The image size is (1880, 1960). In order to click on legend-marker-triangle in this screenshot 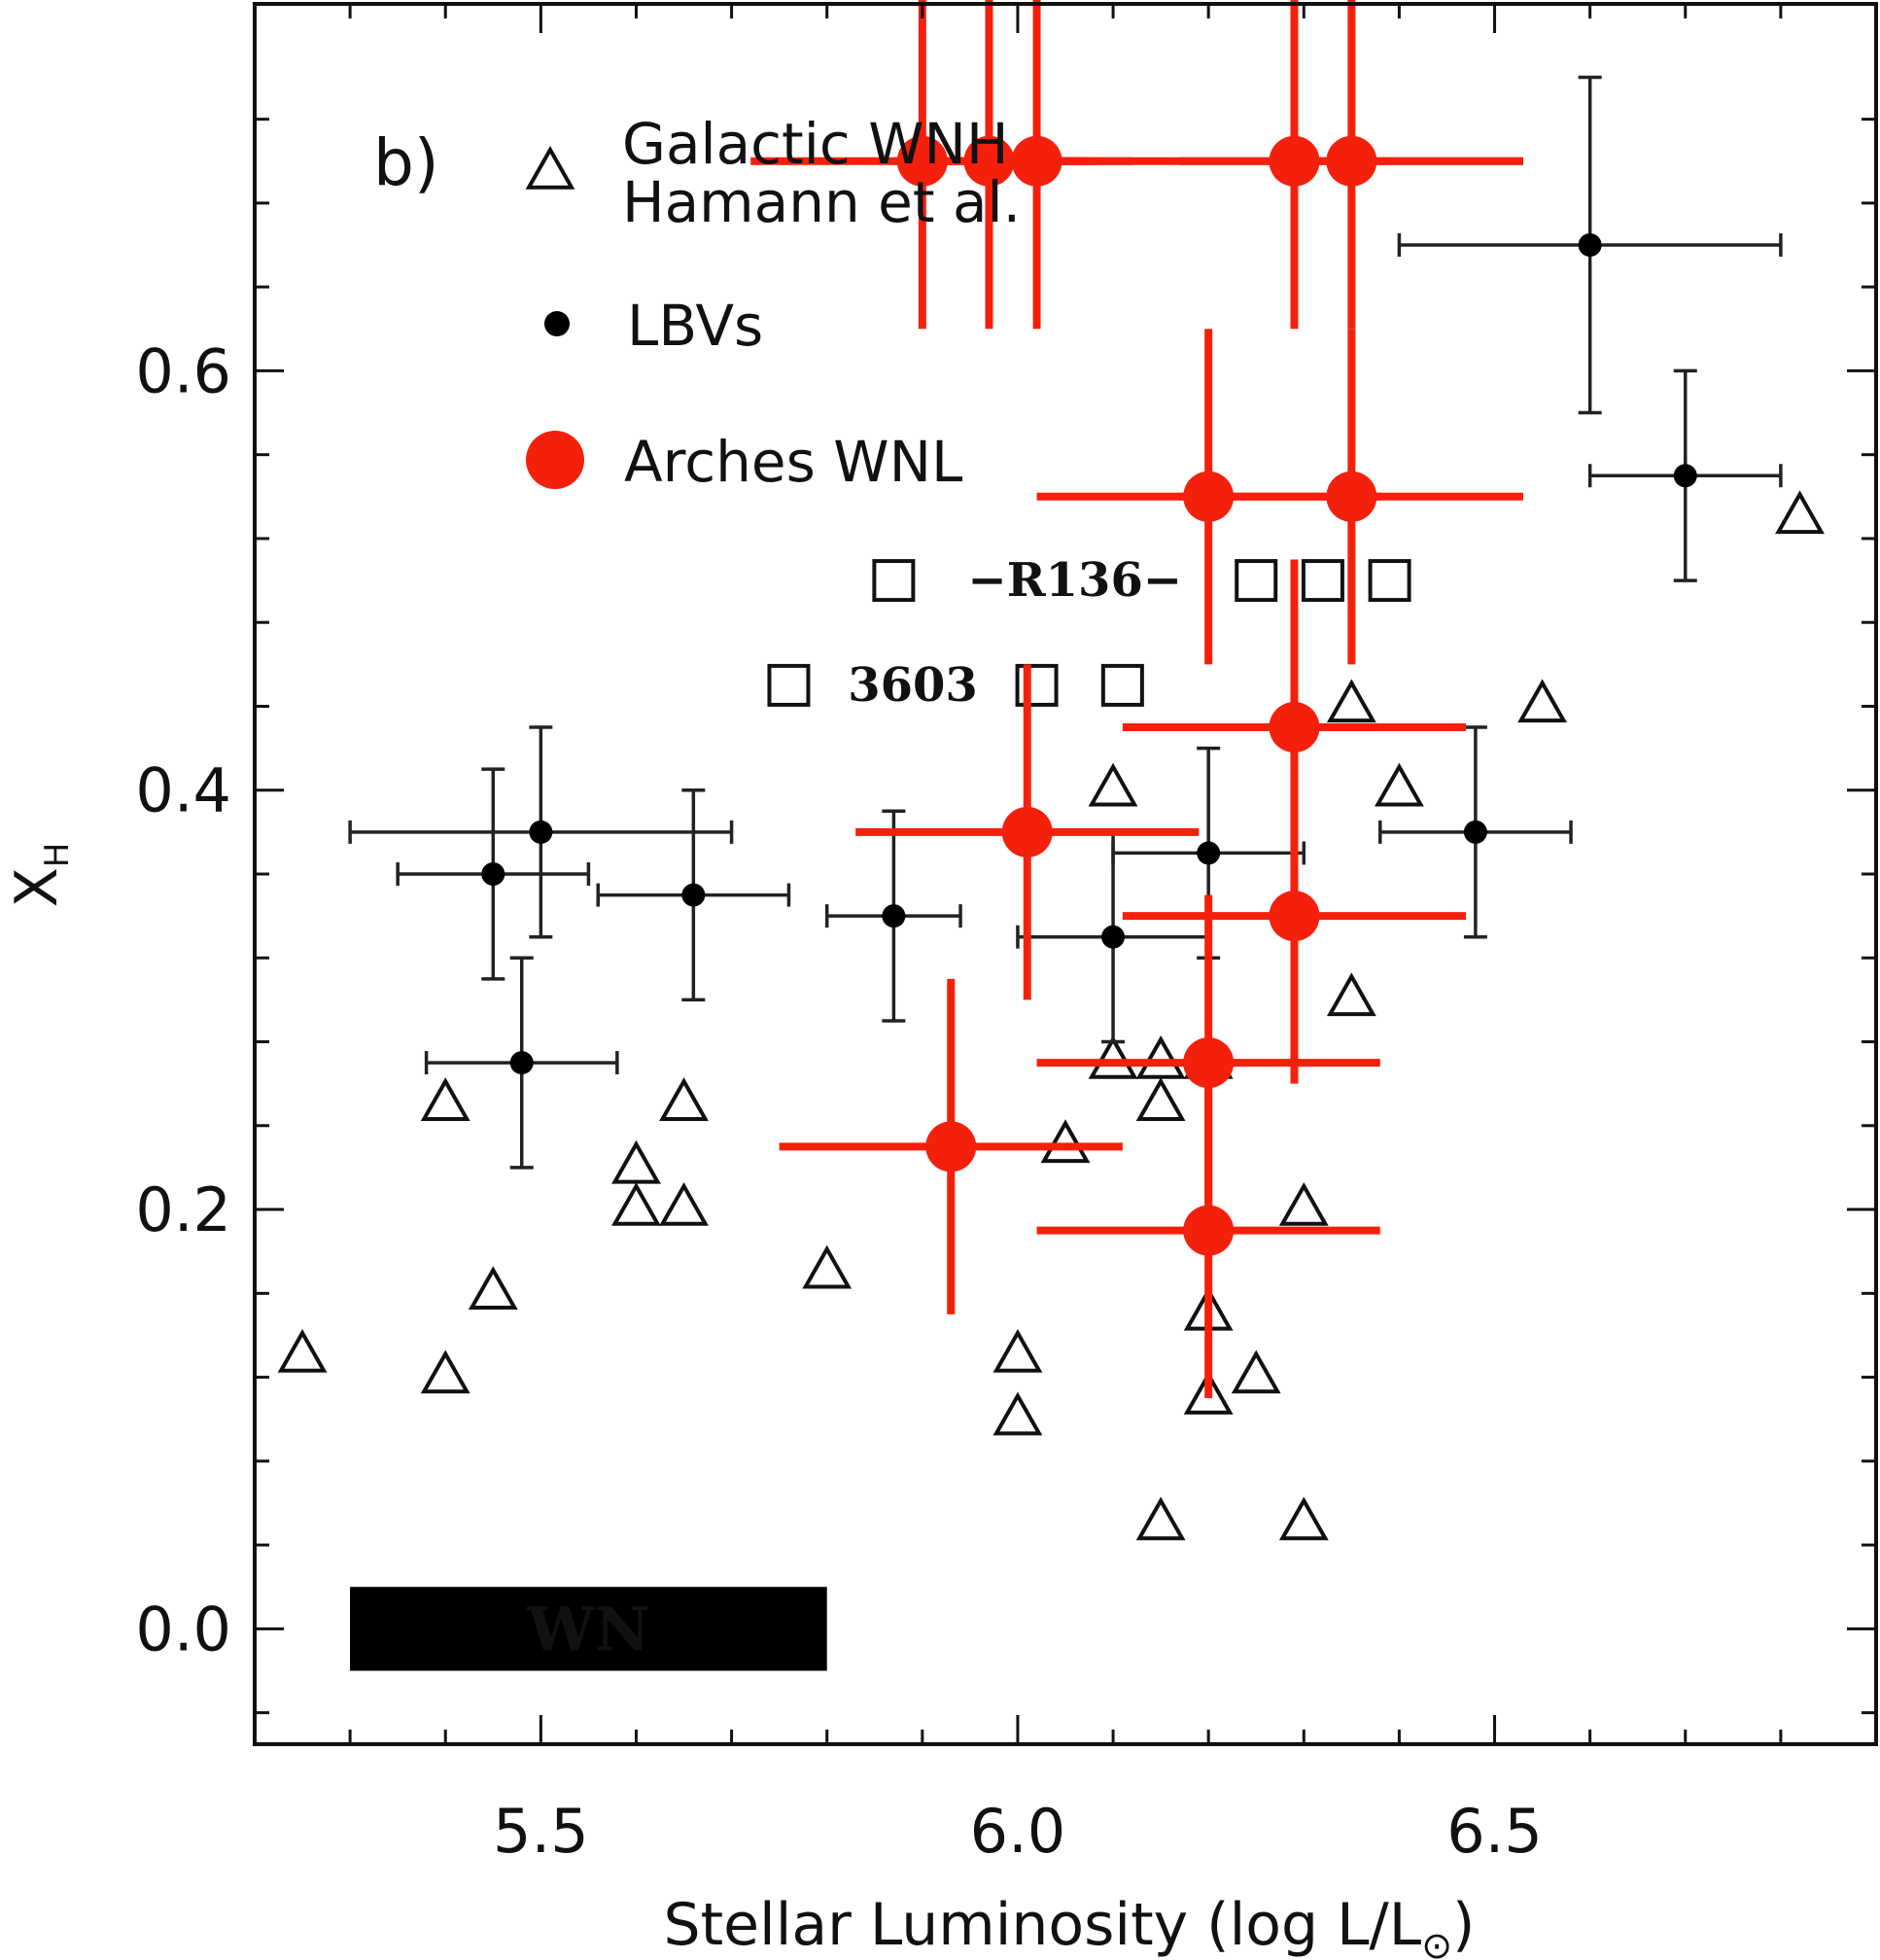, I will do `click(550, 167)`.